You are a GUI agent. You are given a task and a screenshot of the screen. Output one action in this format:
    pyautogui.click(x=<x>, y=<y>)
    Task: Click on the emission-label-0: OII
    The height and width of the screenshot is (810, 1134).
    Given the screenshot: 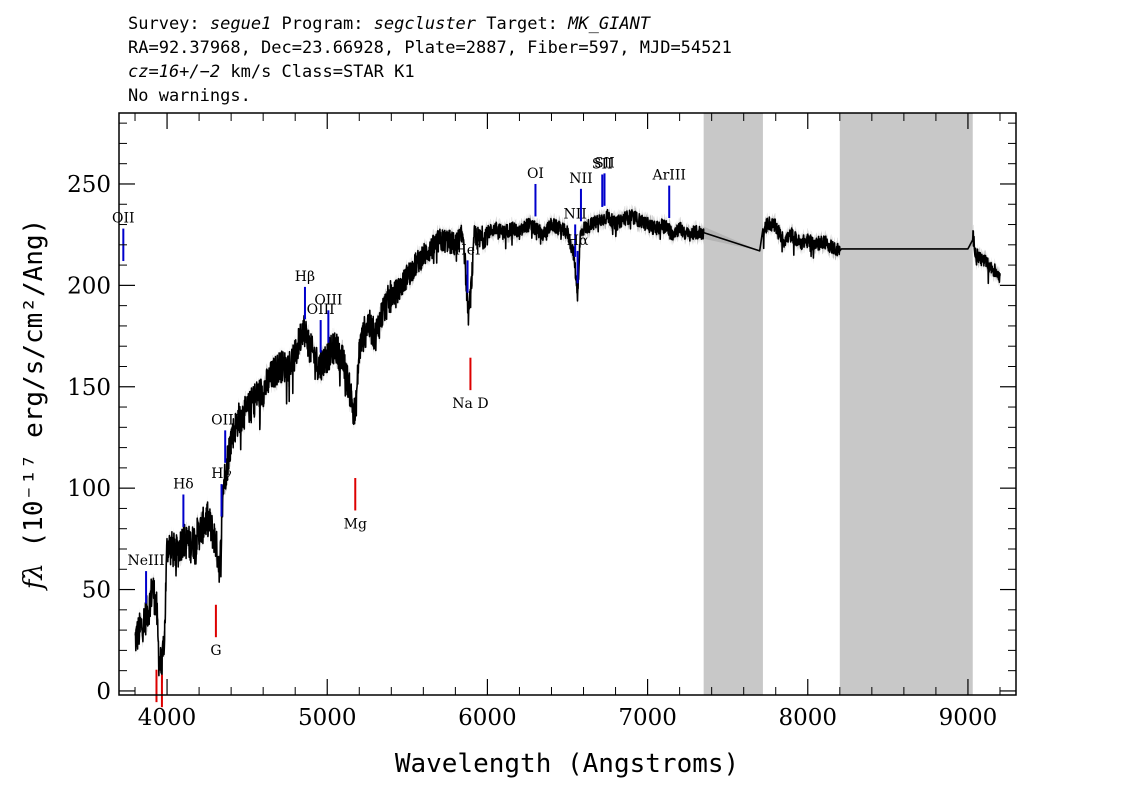 What is the action you would take?
    pyautogui.click(x=123, y=219)
    